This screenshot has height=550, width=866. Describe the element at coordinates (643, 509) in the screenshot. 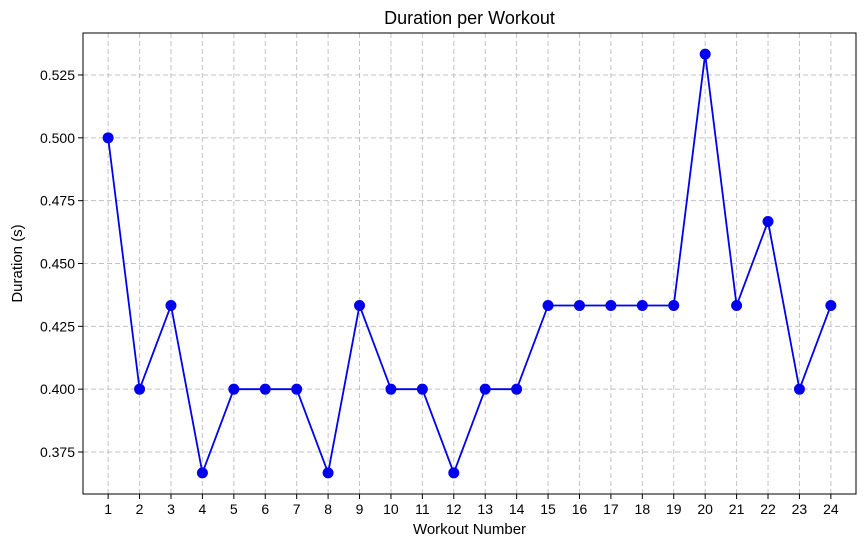

I see `x-tick-label: 18` at that location.